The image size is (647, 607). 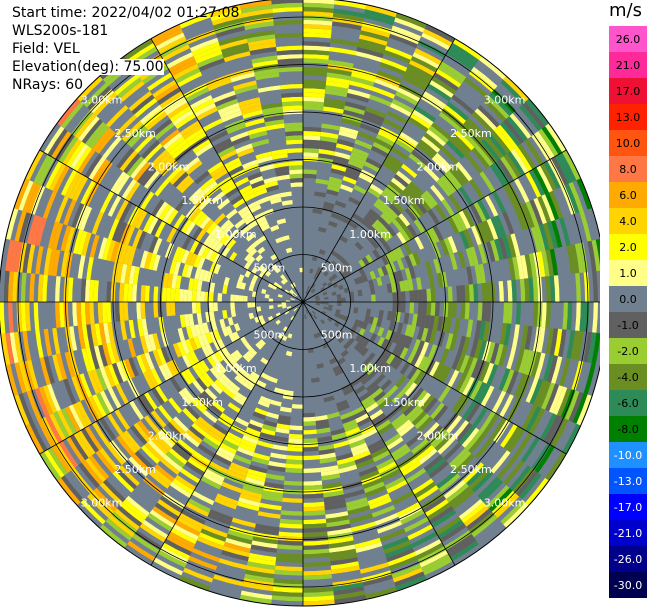 What do you see at coordinates (628, 299) in the screenshot?
I see `colorbar-segment` at bounding box center [628, 299].